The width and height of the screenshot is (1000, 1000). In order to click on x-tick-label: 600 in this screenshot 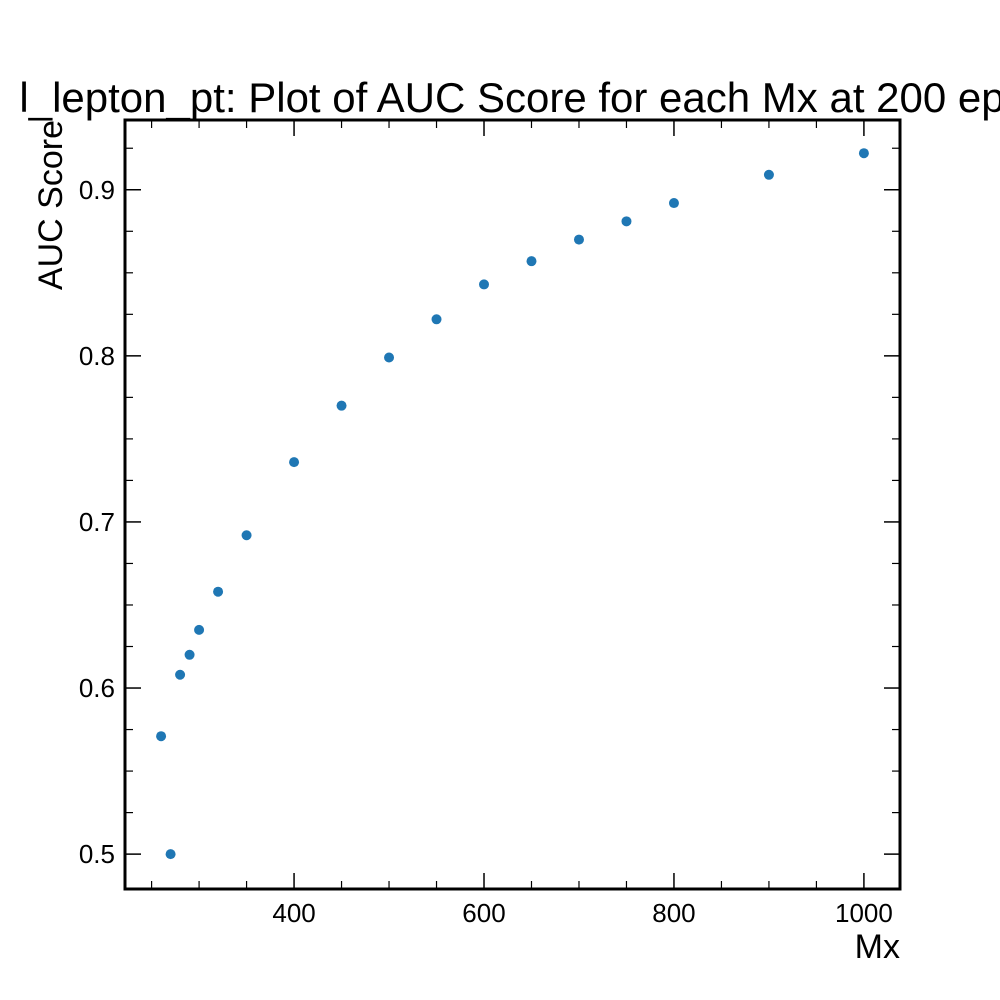, I will do `click(483, 913)`.